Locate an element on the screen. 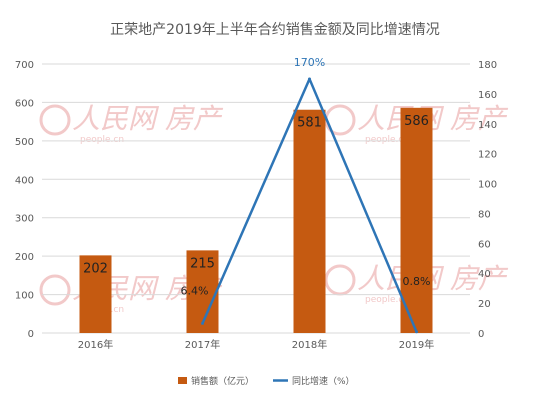 The image size is (550, 405). bar-value-label: 586 is located at coordinates (416, 121).